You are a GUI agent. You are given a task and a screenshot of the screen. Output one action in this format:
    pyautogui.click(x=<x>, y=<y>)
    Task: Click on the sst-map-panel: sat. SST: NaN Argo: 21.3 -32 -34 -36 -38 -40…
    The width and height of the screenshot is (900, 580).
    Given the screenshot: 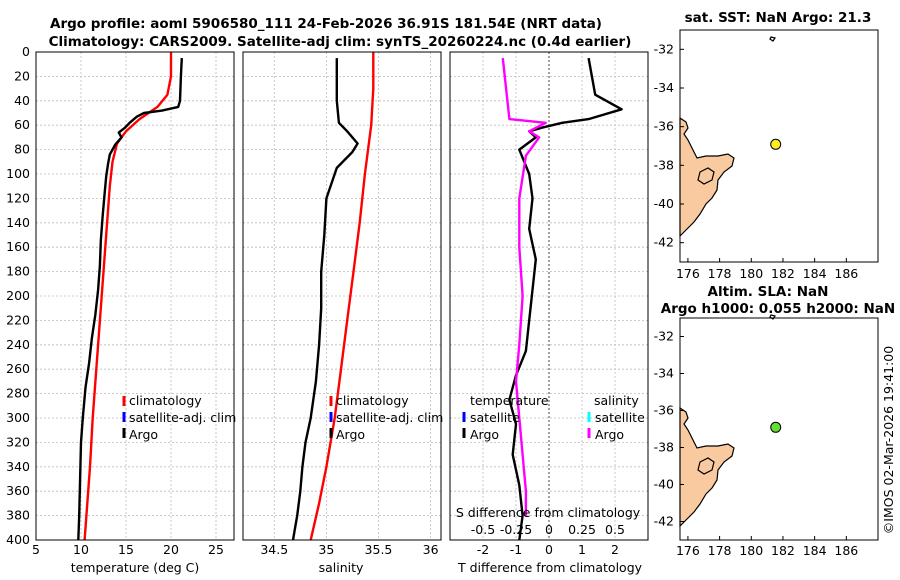 What is the action you would take?
    pyautogui.click(x=766, y=145)
    